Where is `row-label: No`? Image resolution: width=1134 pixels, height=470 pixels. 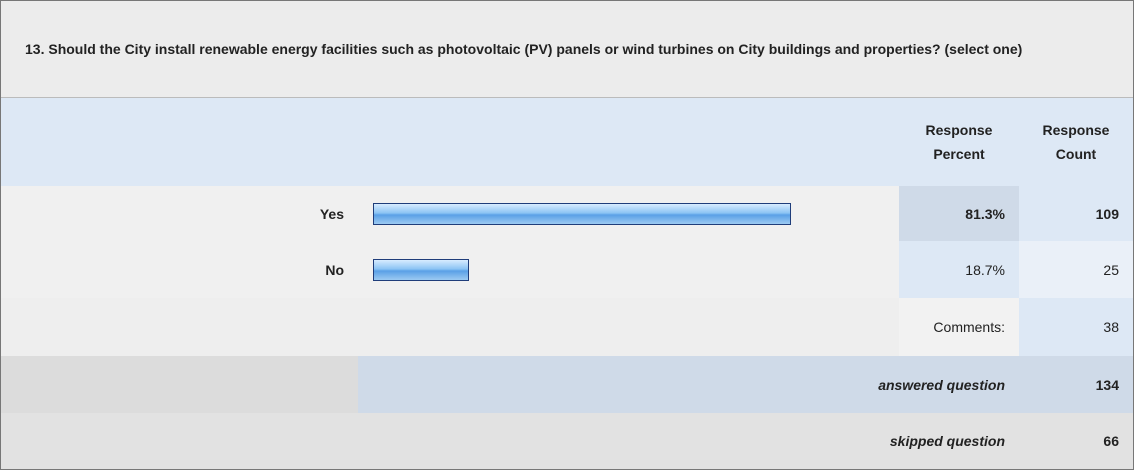
row-label: No is located at coordinates (334, 269).